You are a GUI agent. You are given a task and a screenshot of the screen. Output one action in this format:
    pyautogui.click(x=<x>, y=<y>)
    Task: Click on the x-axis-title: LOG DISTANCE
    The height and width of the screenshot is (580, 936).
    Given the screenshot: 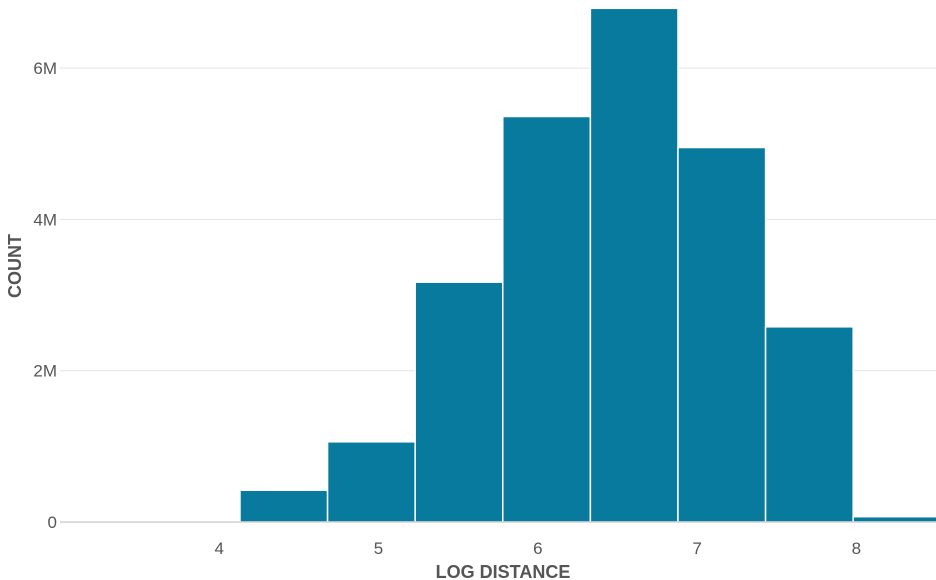 What is the action you would take?
    pyautogui.click(x=503, y=571)
    